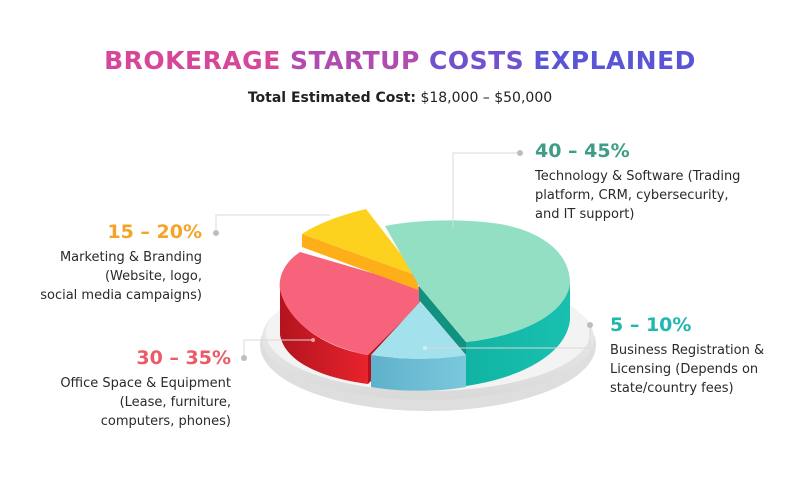  I want to click on pct-office: 30 – 35%, so click(183, 358).